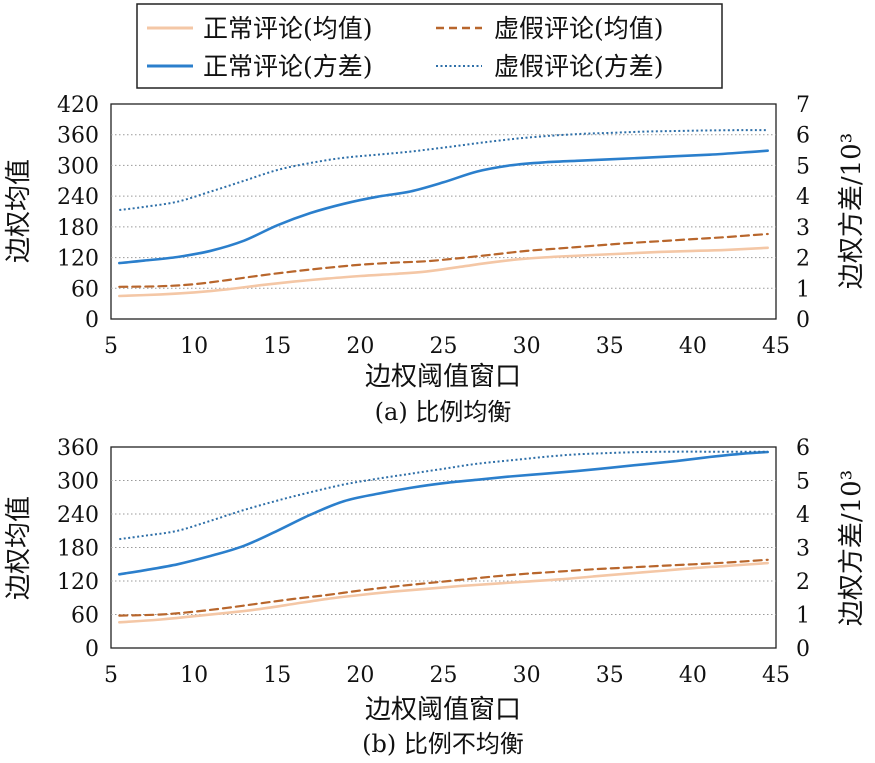 This screenshot has height=763, width=875. What do you see at coordinates (579, 28) in the screenshot?
I see `legend-label-fake-mean: 虚假评论(均值)` at bounding box center [579, 28].